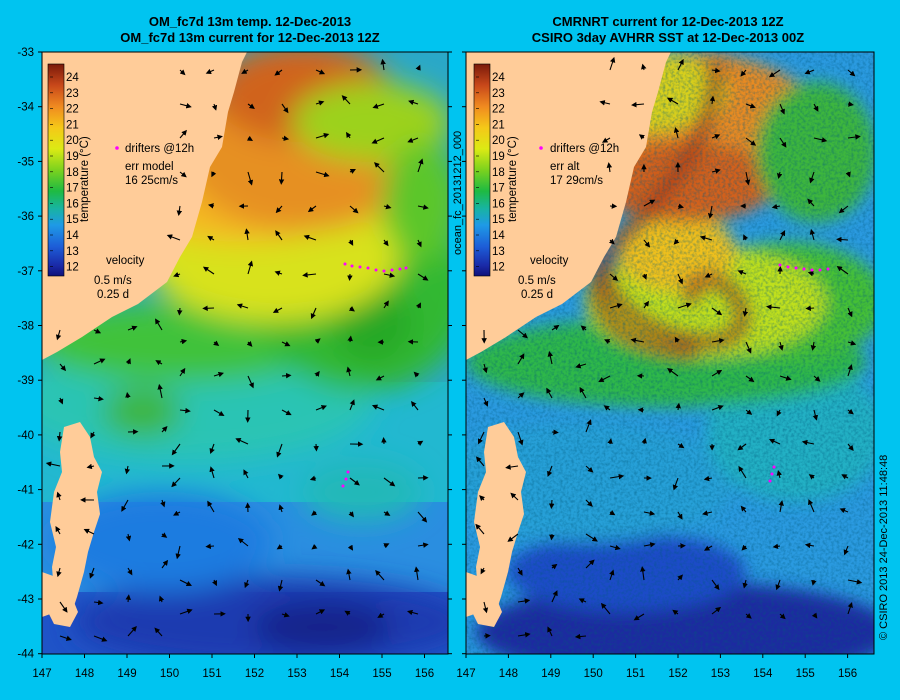 The width and height of the screenshot is (900, 700). Describe the element at coordinates (498, 189) in the screenshot. I see `colorbar-tick-label: 17` at that location.